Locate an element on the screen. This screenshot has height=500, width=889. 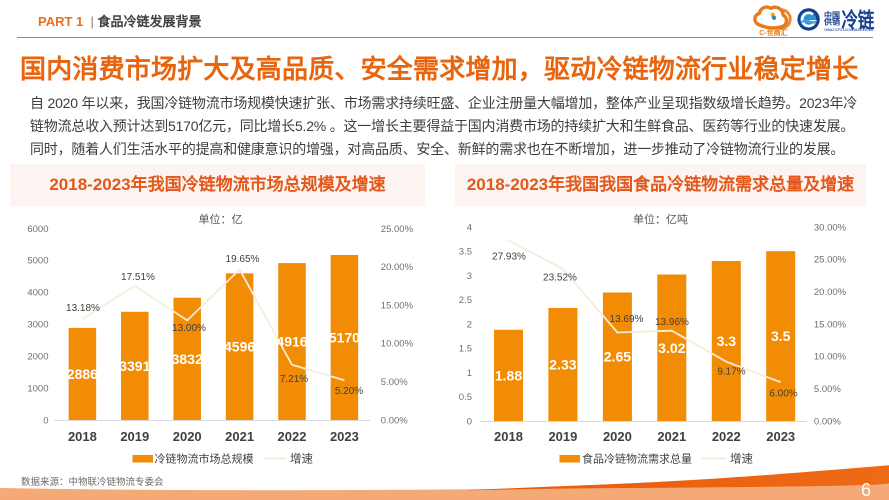
svg-text: 5.20% is located at coordinates (349, 391).